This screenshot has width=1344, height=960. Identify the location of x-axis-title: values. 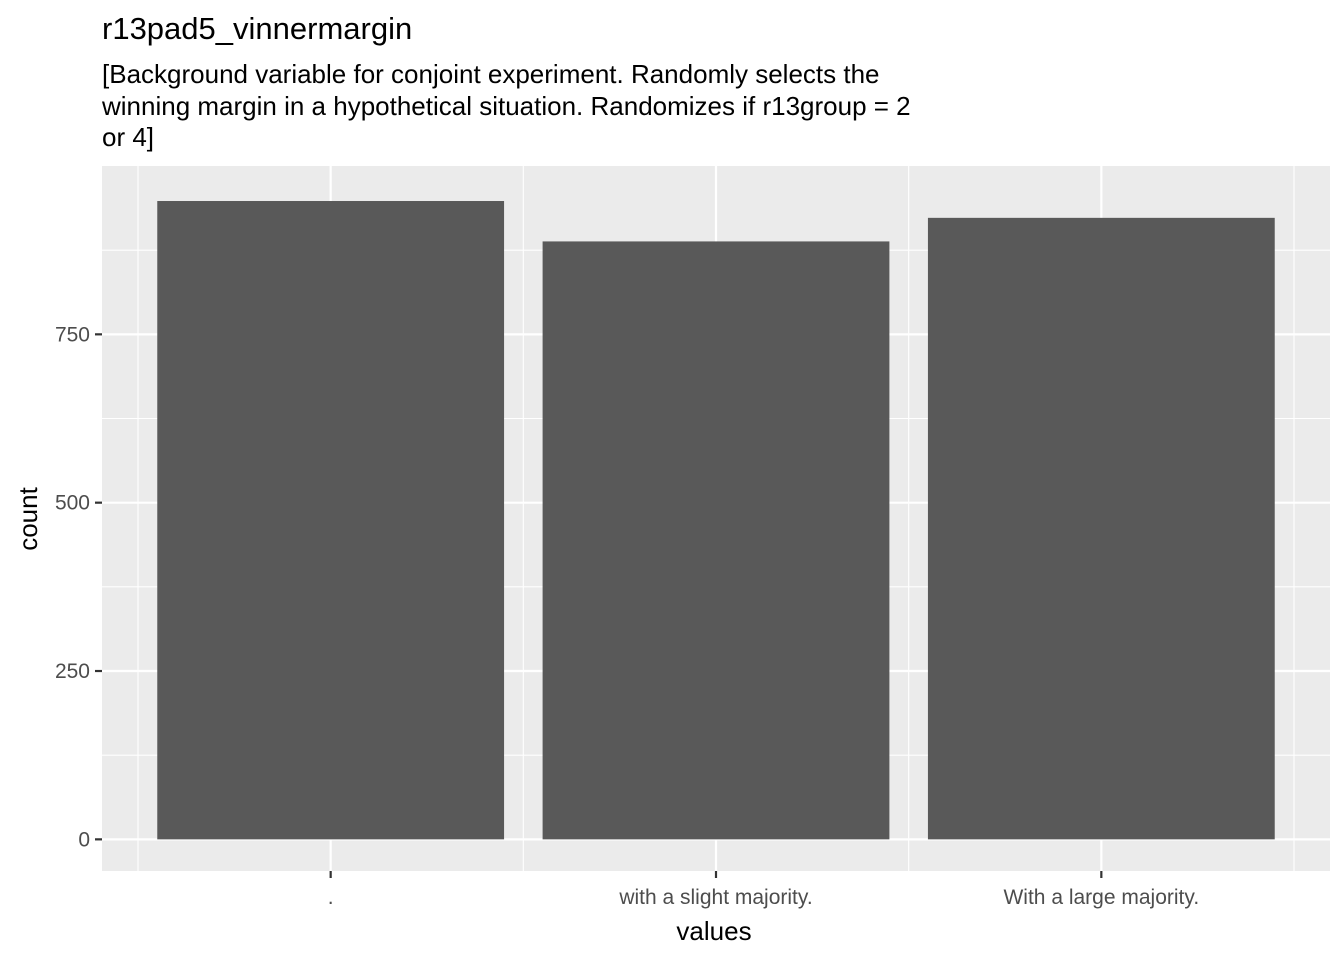
(713, 931).